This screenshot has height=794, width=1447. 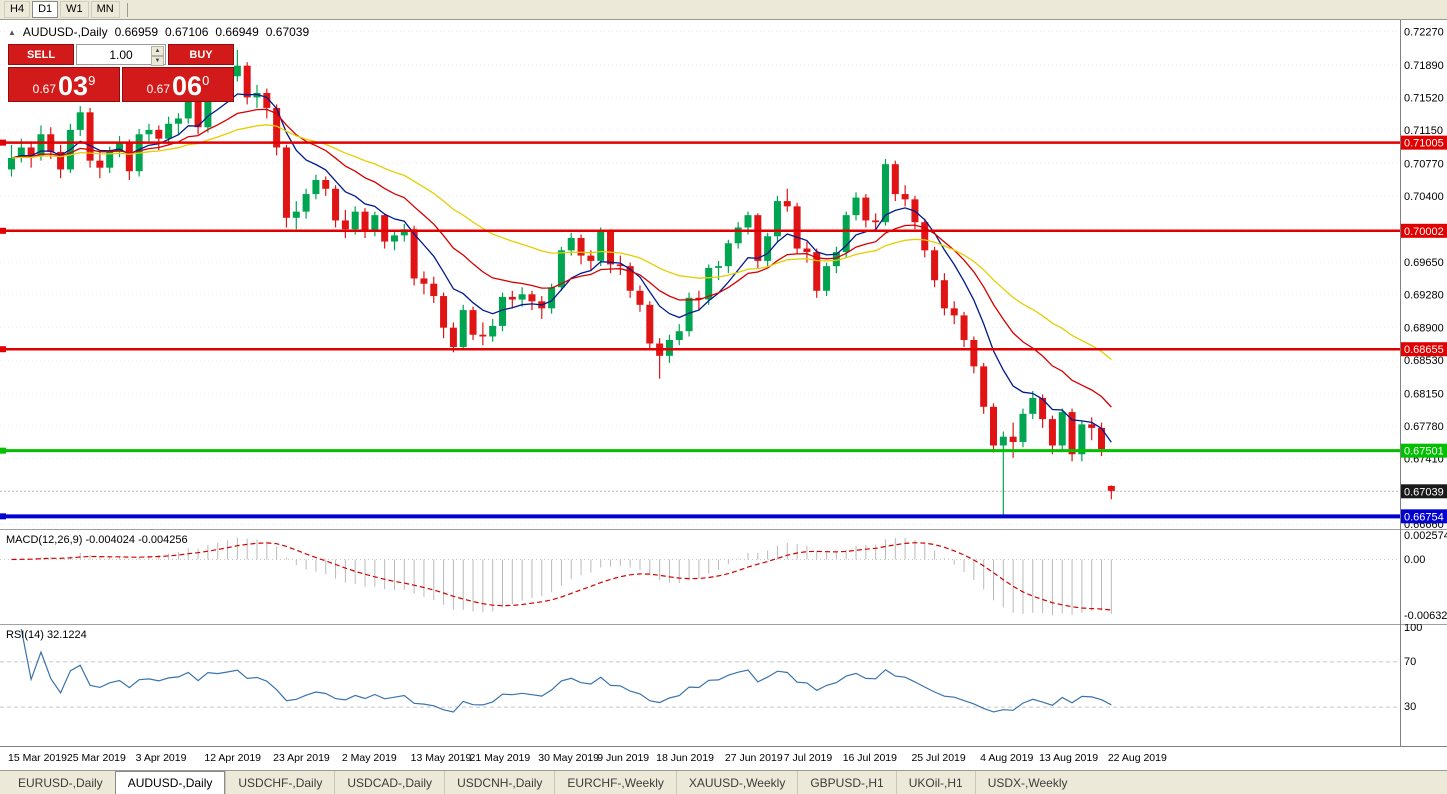 What do you see at coordinates (1069, 758) in the screenshot?
I see `date-label: 13 Aug 2019` at bounding box center [1069, 758].